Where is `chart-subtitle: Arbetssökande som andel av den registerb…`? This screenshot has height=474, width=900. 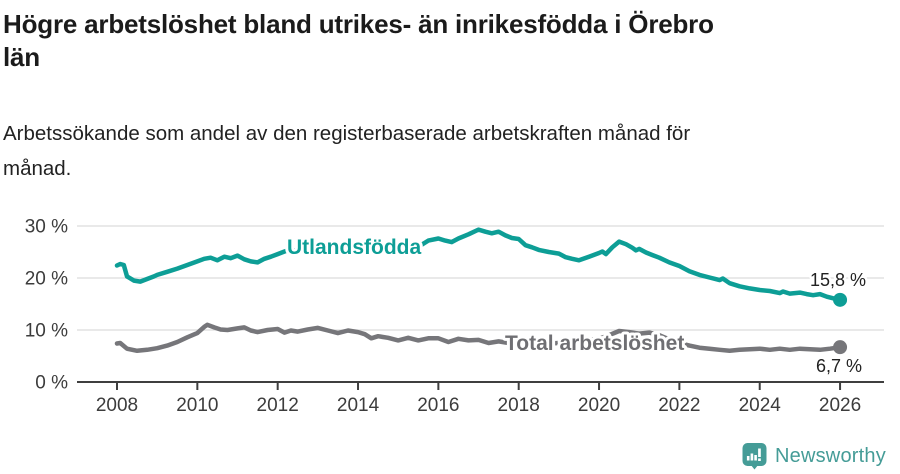
chart-subtitle: Arbetssökande som andel av den registerb… is located at coordinates (443, 152).